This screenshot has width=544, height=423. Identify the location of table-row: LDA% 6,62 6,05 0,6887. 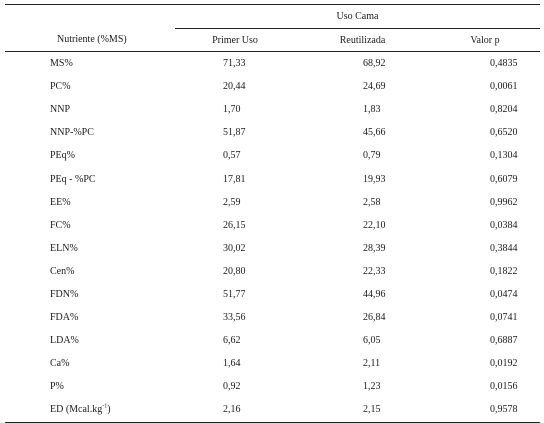
(272, 340).